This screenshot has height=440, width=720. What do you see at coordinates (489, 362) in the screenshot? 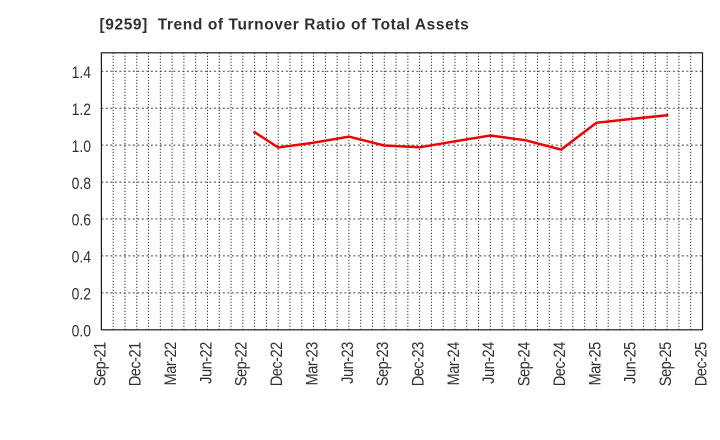
I see `svg-text: Jun-24` at bounding box center [489, 362].